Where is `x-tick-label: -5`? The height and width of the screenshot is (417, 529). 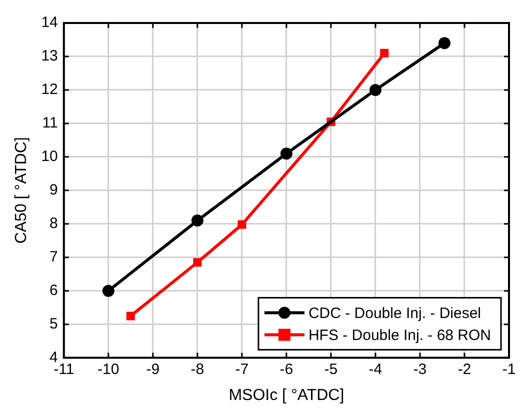 x-tick-label: -5 is located at coordinates (331, 369).